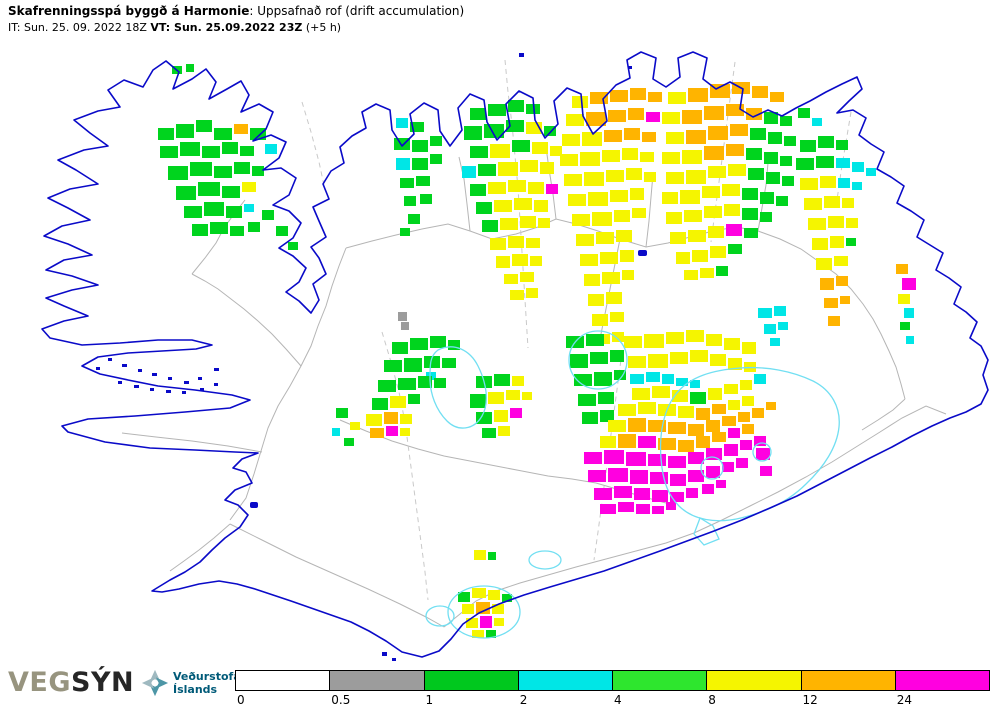 The height and width of the screenshot is (709, 1000). I want to click on vegsyn-logo-part2: SÝN, so click(103, 682).